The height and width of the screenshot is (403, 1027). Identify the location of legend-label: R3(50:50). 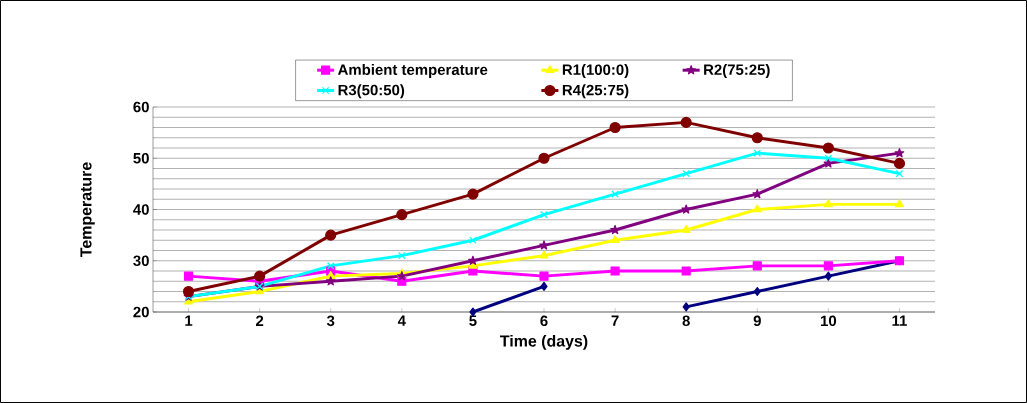
(371, 91).